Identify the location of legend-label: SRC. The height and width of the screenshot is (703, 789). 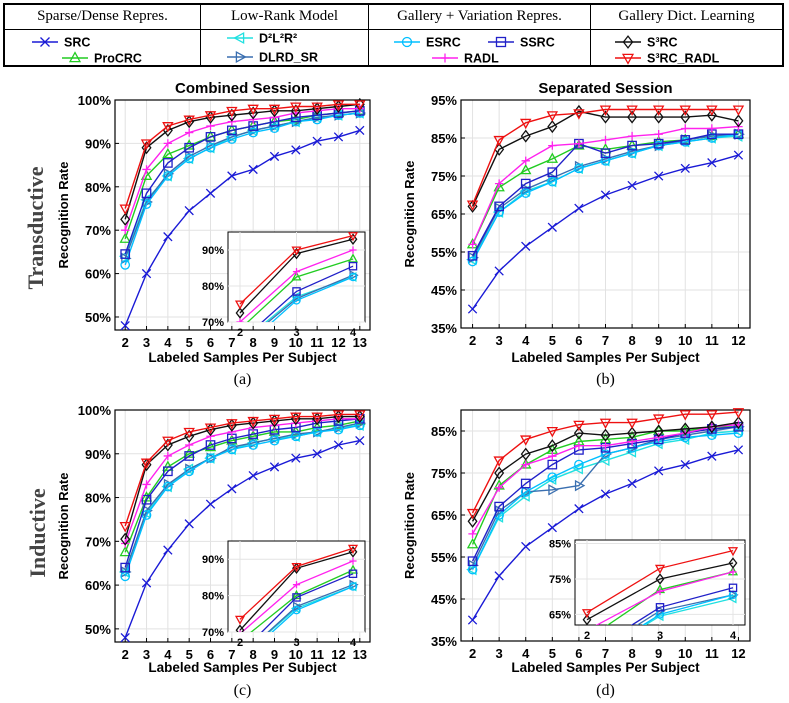
(77, 43).